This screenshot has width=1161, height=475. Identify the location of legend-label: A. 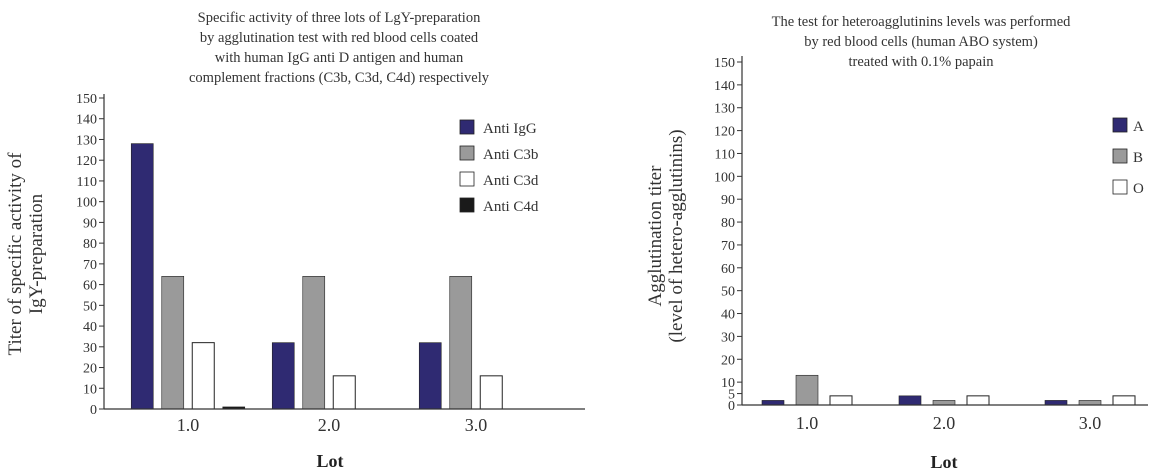
(1138, 127).